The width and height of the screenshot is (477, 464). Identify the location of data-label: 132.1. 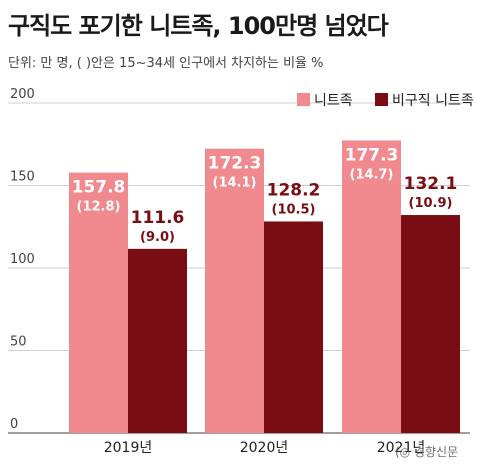
(431, 184).